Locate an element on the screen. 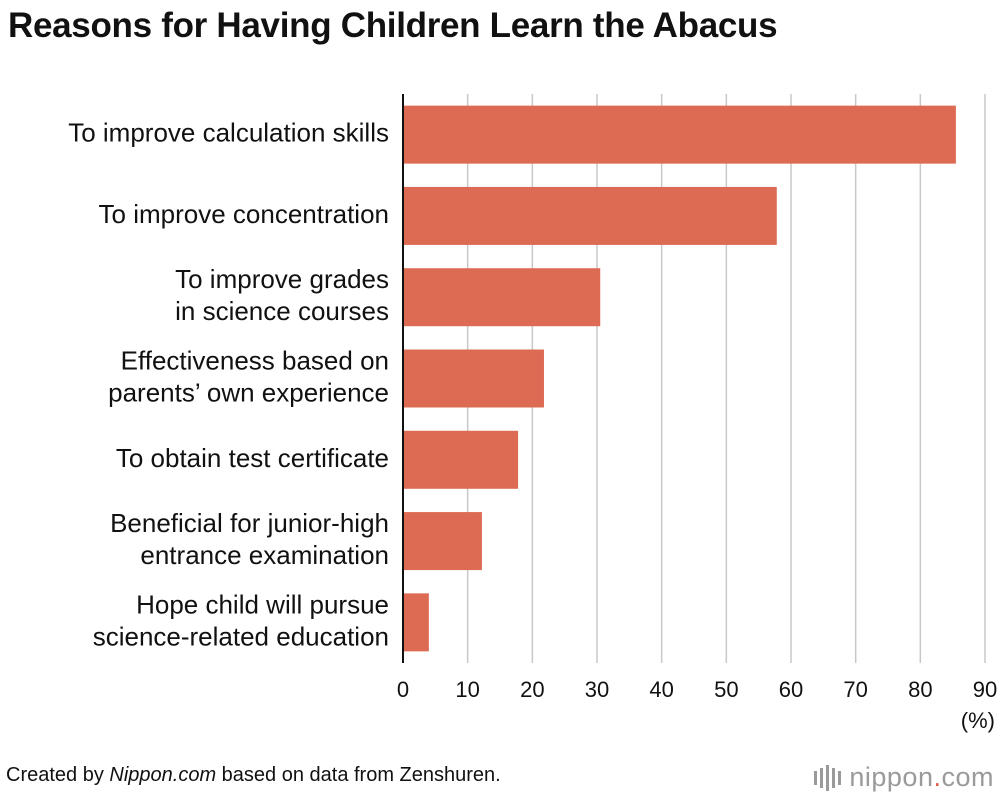  category-label-line: Effectiveness based on is located at coordinates (255, 360).